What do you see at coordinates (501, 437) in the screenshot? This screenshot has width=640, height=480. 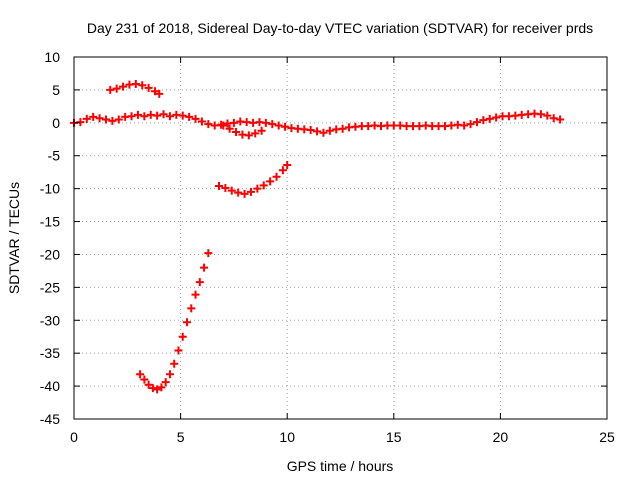 I see `x-tick-label: 20` at bounding box center [501, 437].